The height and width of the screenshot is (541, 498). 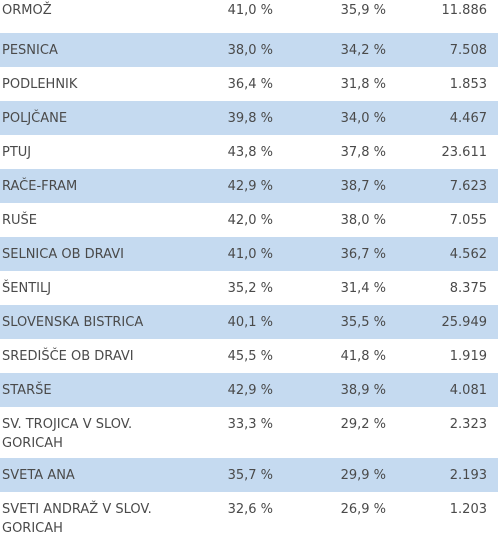 What do you see at coordinates (363, 288) in the screenshot?
I see `percent-b: 31,4 %` at bounding box center [363, 288].